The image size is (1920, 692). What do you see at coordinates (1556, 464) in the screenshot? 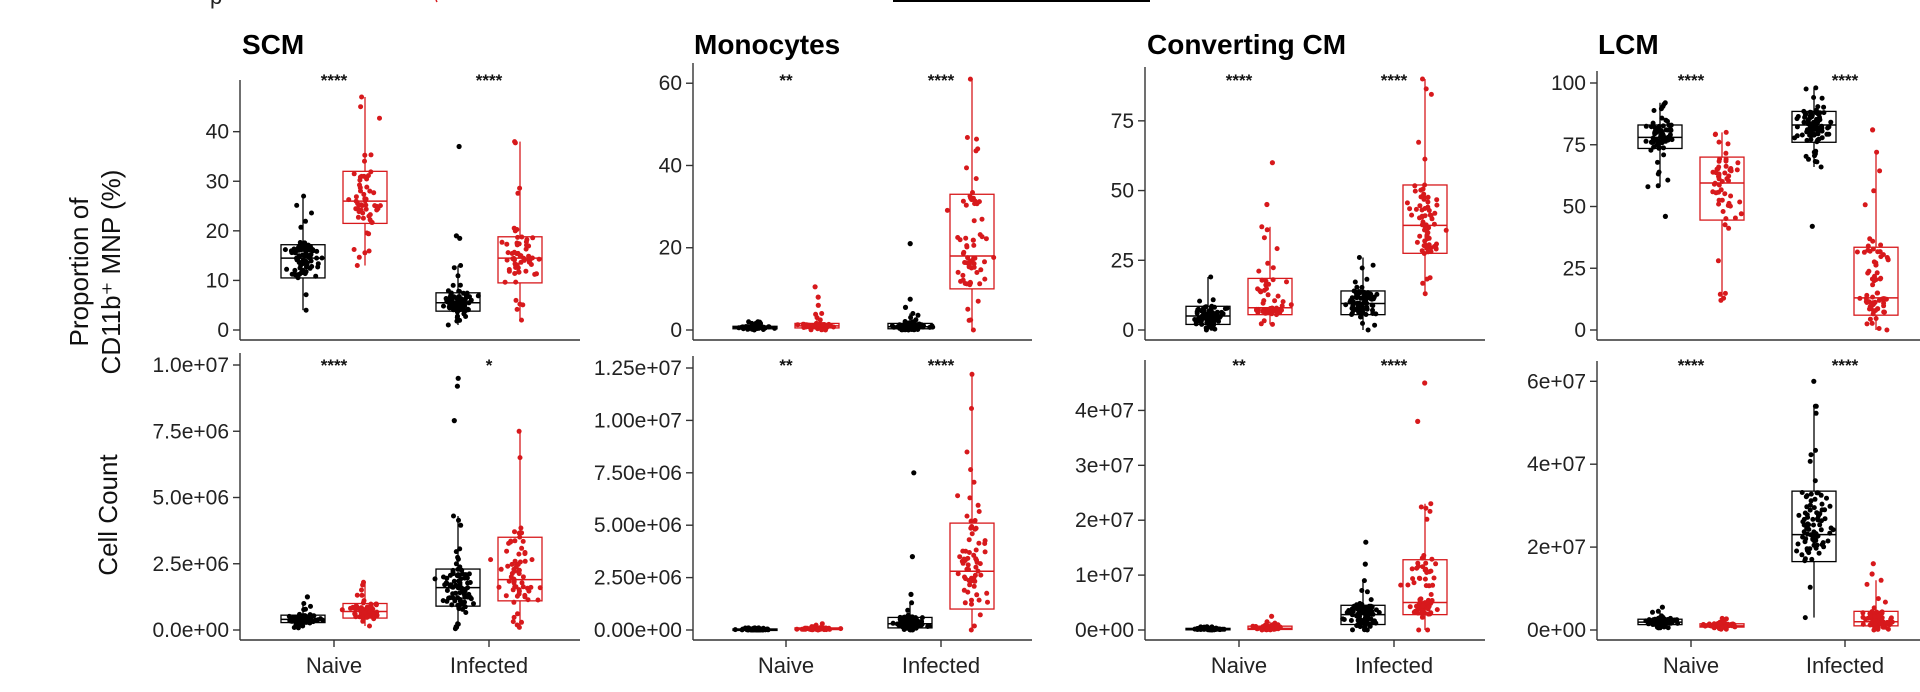
I see `y-tick-label: 4e+07` at bounding box center [1556, 464].